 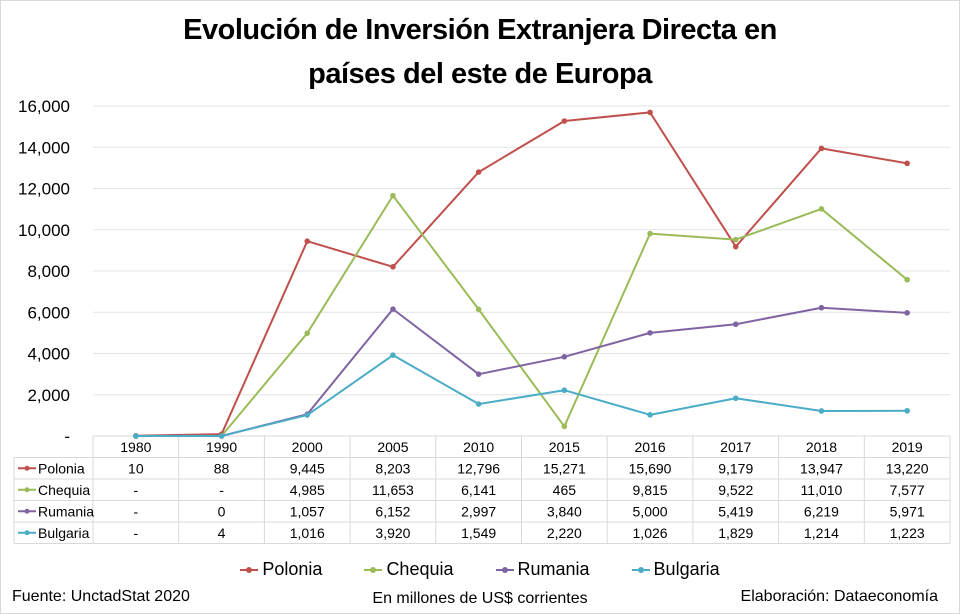 I want to click on legend-label: Chequia, so click(x=420, y=569).